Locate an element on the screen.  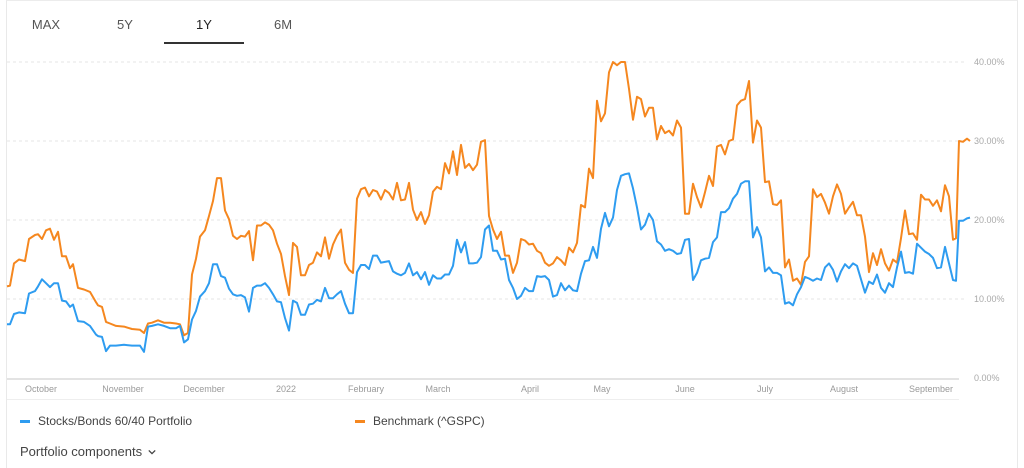
y-tick-label: 0.00% is located at coordinates (987, 378).